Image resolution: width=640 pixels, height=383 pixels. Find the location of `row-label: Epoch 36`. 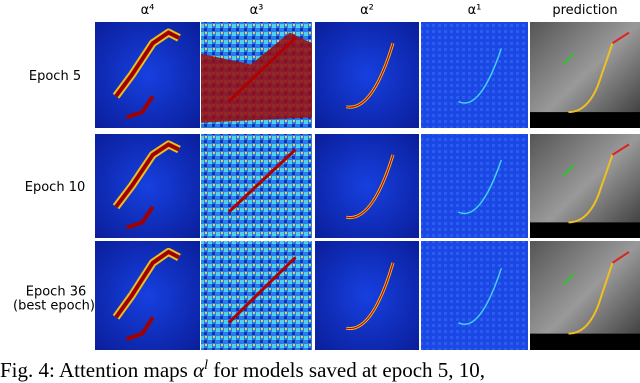

row-label: Epoch 36 is located at coordinates (56, 292).